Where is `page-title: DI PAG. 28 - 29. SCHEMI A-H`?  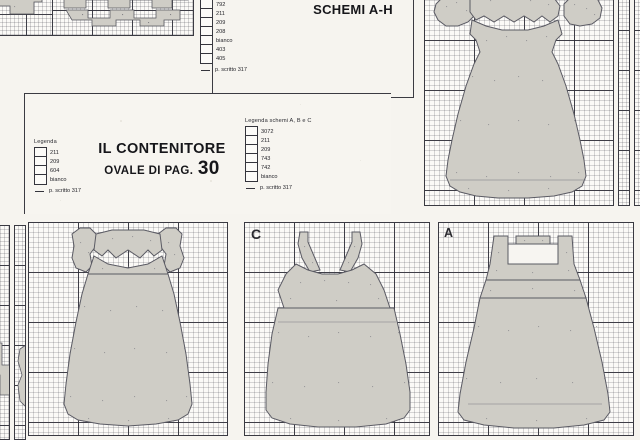 page-title: DI PAG. 28 - 29. SCHEMI A-H is located at coordinates (353, 8).